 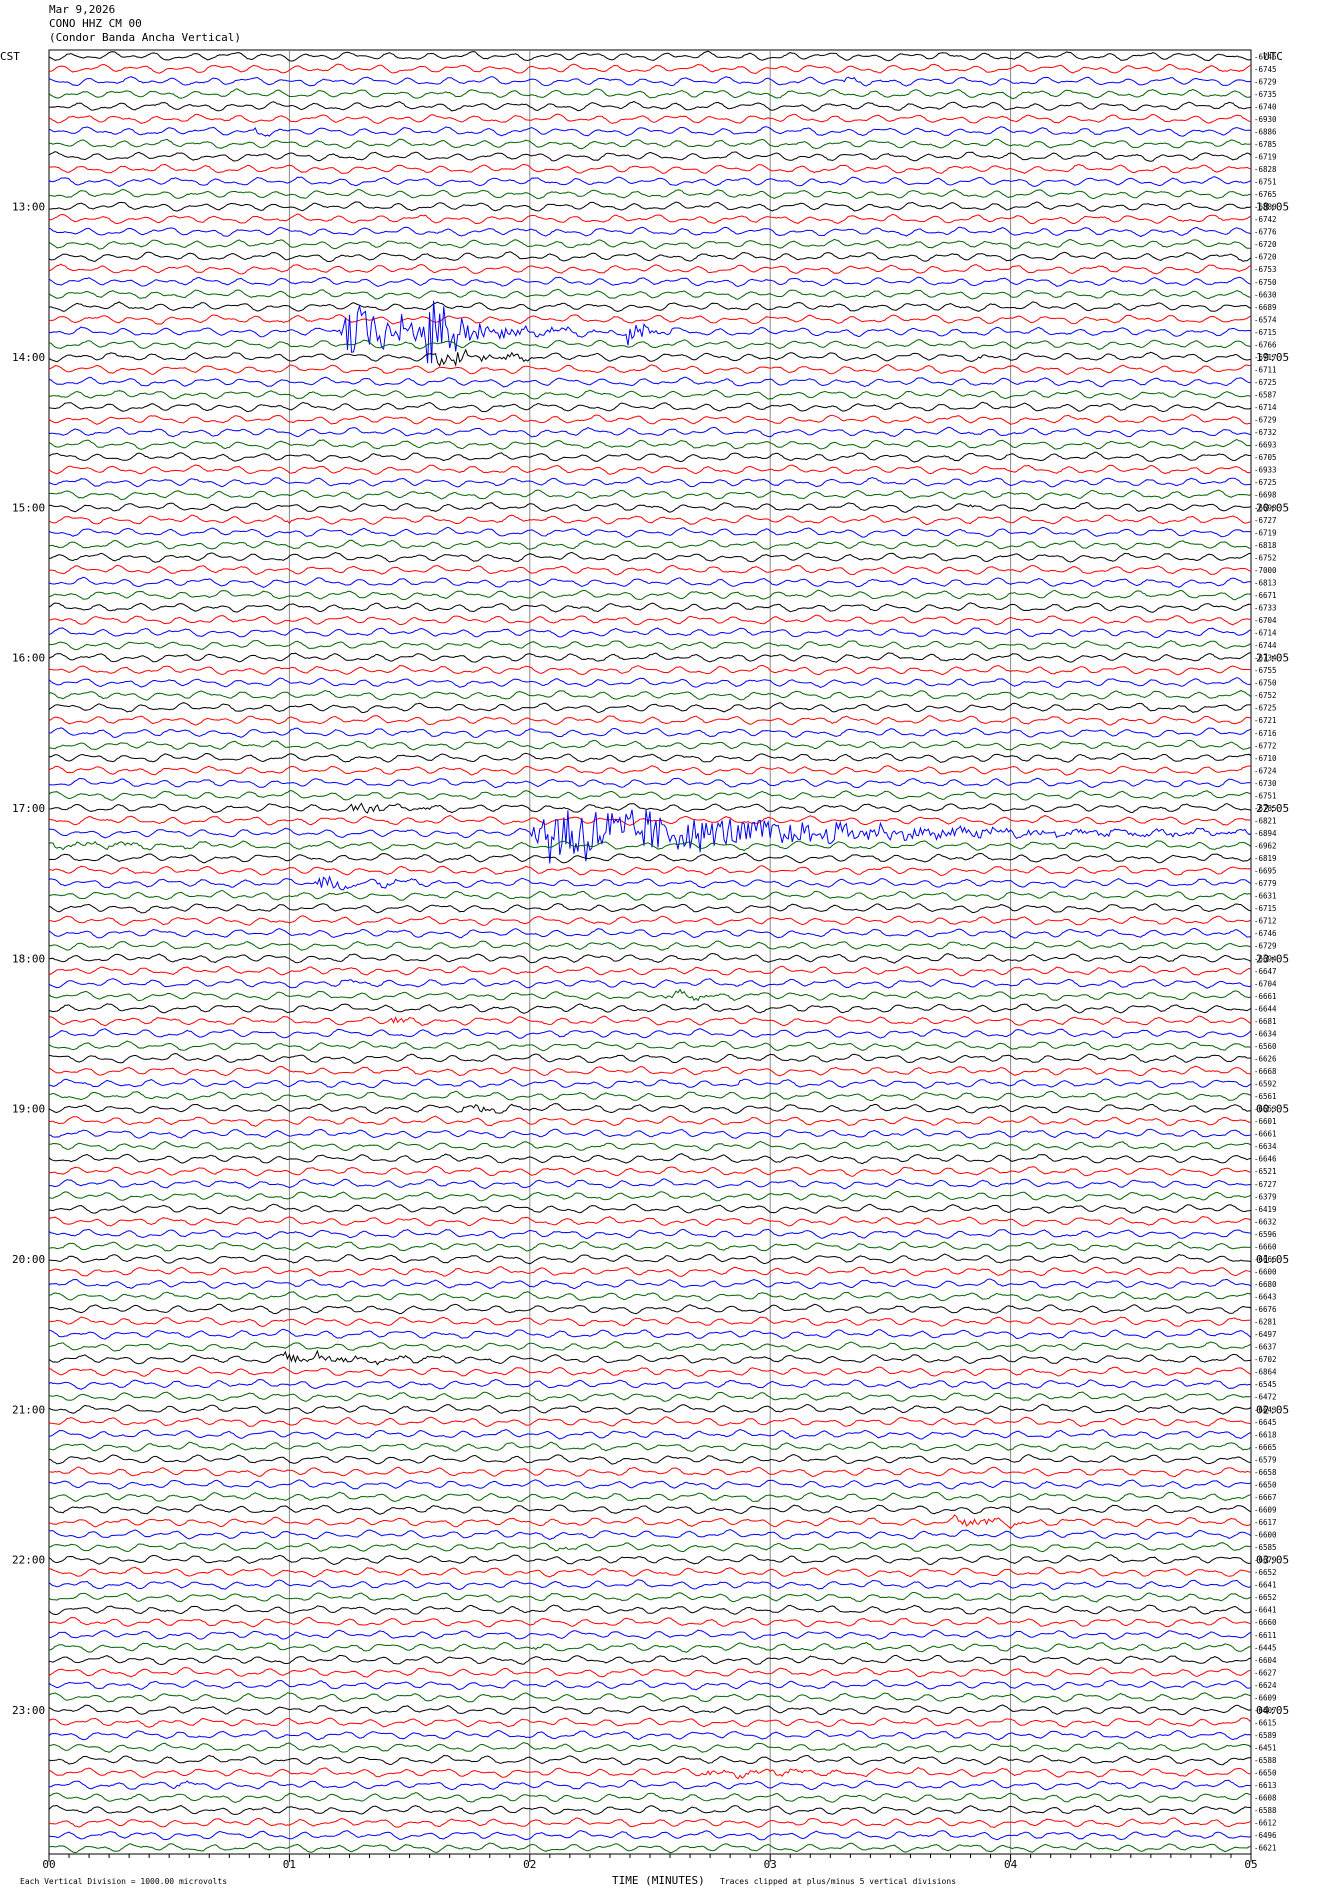 What do you see at coordinates (1265, 1334) in the screenshot?
I see `trace-value-label: -6497` at bounding box center [1265, 1334].